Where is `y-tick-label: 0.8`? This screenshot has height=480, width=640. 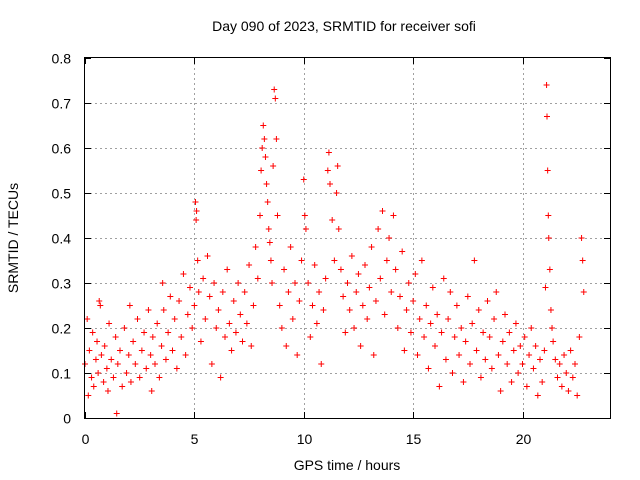
y-tick-label: 0.8 is located at coordinates (62, 59).